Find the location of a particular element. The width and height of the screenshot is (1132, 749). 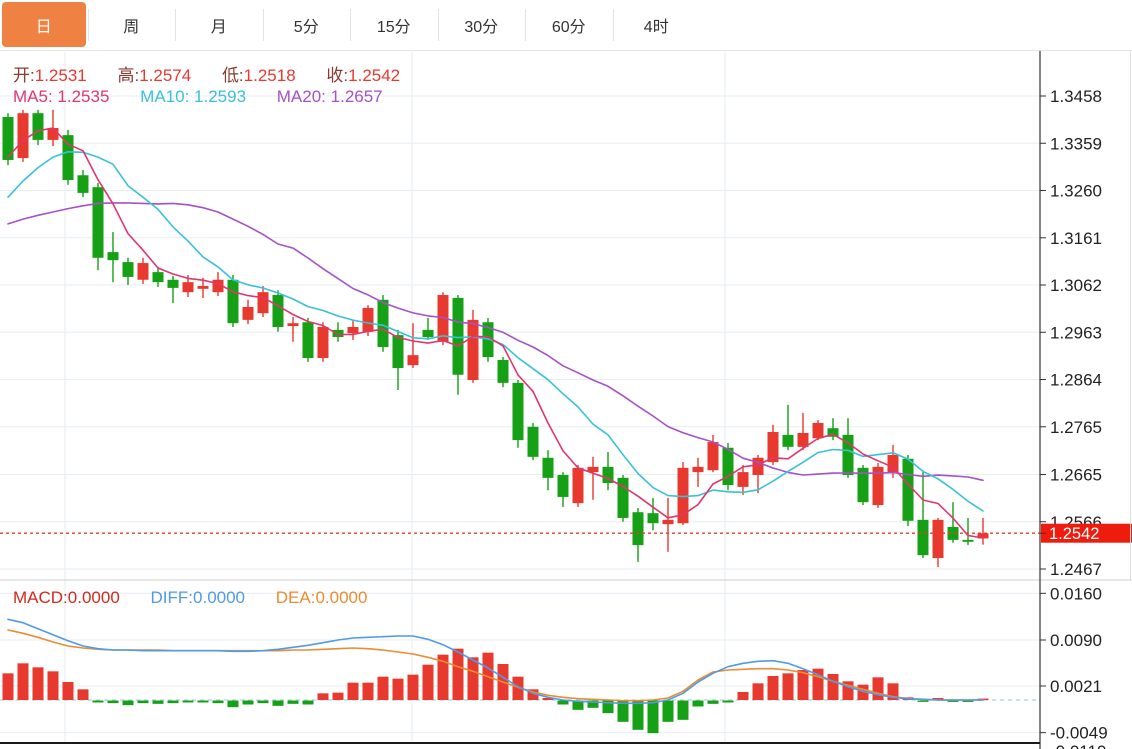

price-axis-label: 1.3161 is located at coordinates (1076, 238).